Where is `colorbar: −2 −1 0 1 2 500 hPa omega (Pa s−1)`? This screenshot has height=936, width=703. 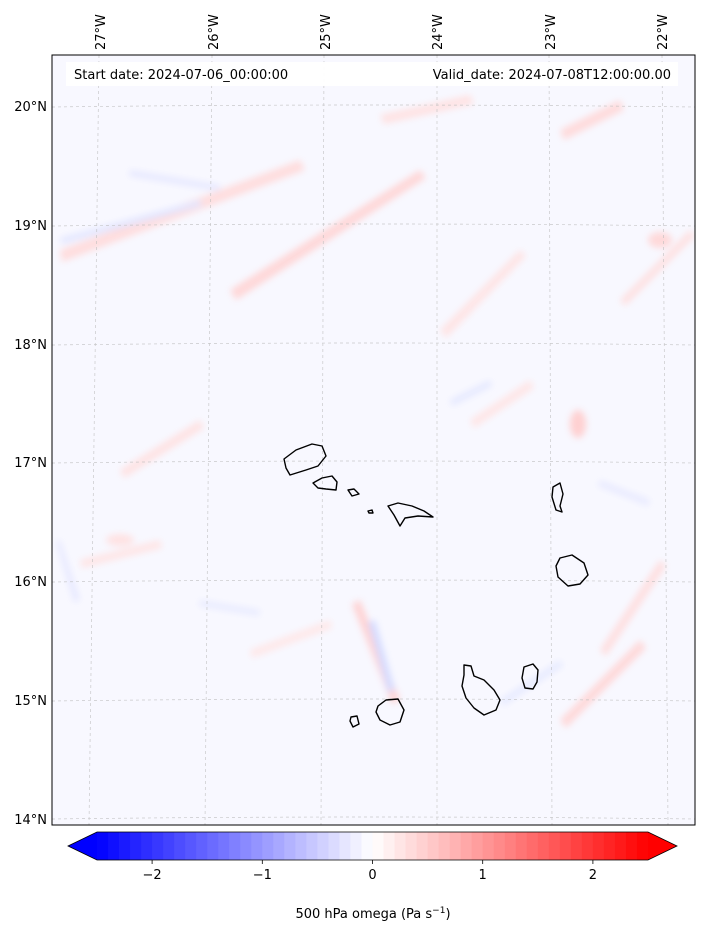 colorbar: −2 −1 0 1 2 500 hPa omega (Pa s−1) is located at coordinates (372, 876).